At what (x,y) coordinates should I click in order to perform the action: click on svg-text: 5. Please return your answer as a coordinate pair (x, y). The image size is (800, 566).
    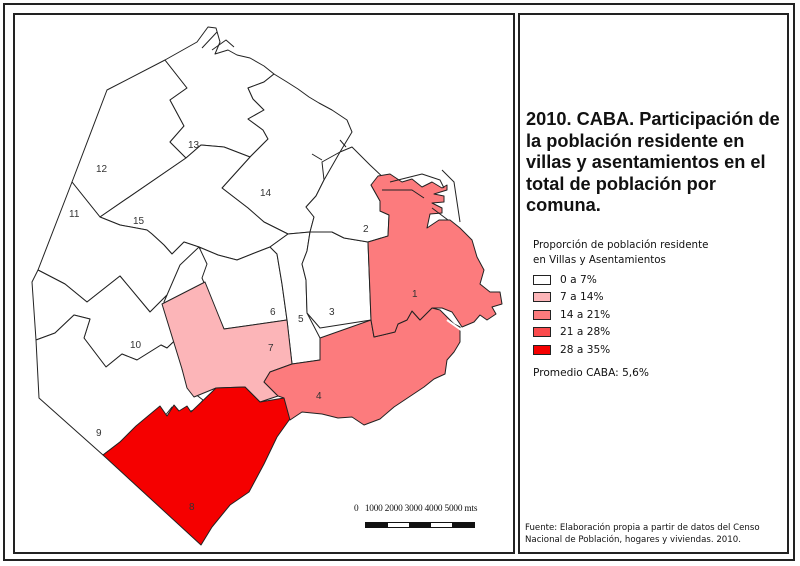
    Looking at the image, I should click on (301, 319).